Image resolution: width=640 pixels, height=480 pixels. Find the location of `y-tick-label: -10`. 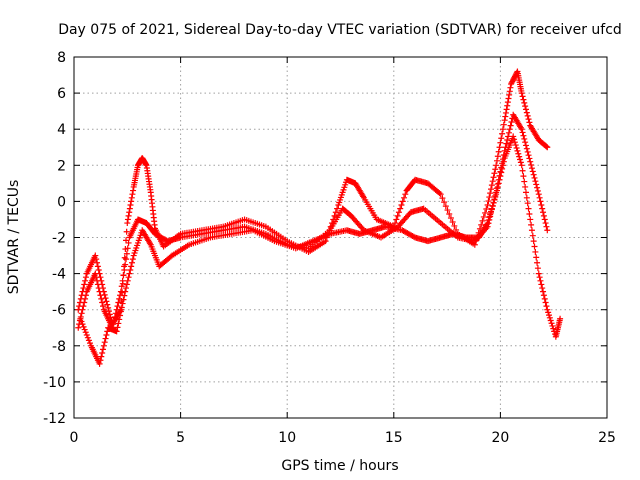

y-tick-label: -10 is located at coordinates (54, 383).